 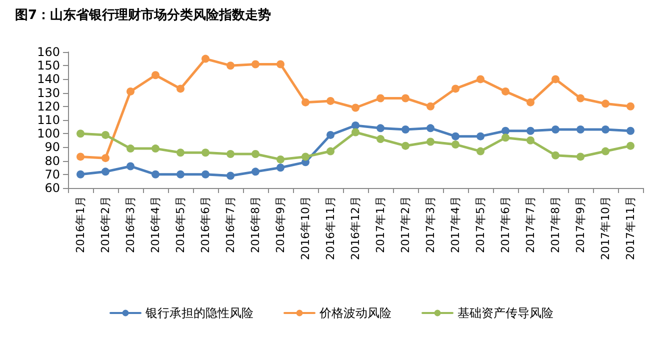 I want to click on y-tick-label: 70, so click(x=52, y=174).